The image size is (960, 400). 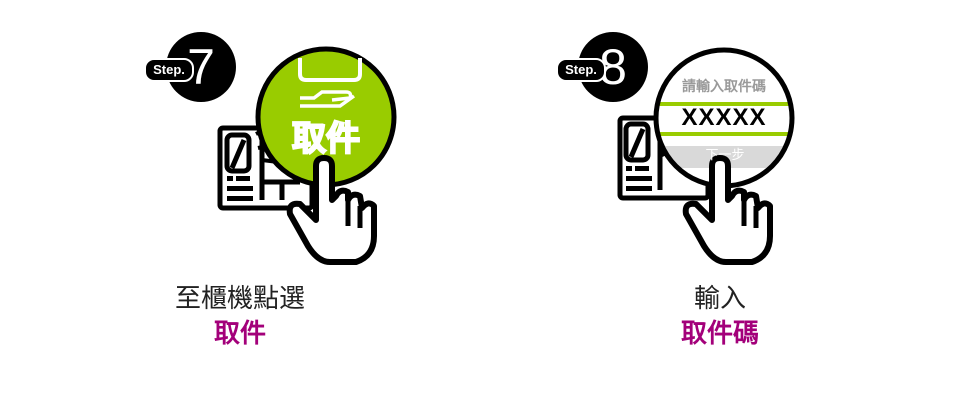 I want to click on pickup-button-label: 取件, so click(x=326, y=139).